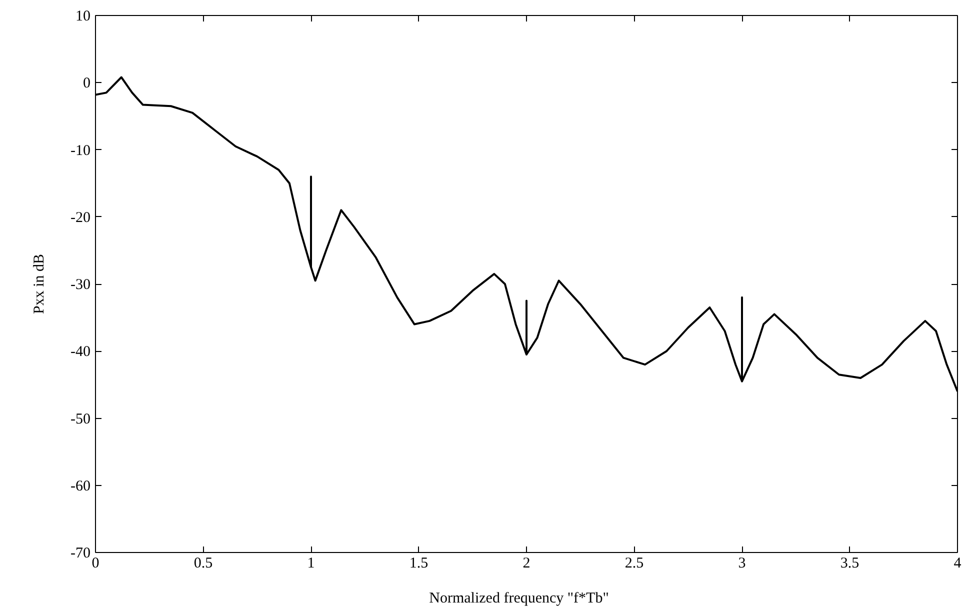  I want to click on y-tick-label: 10, so click(83, 16).